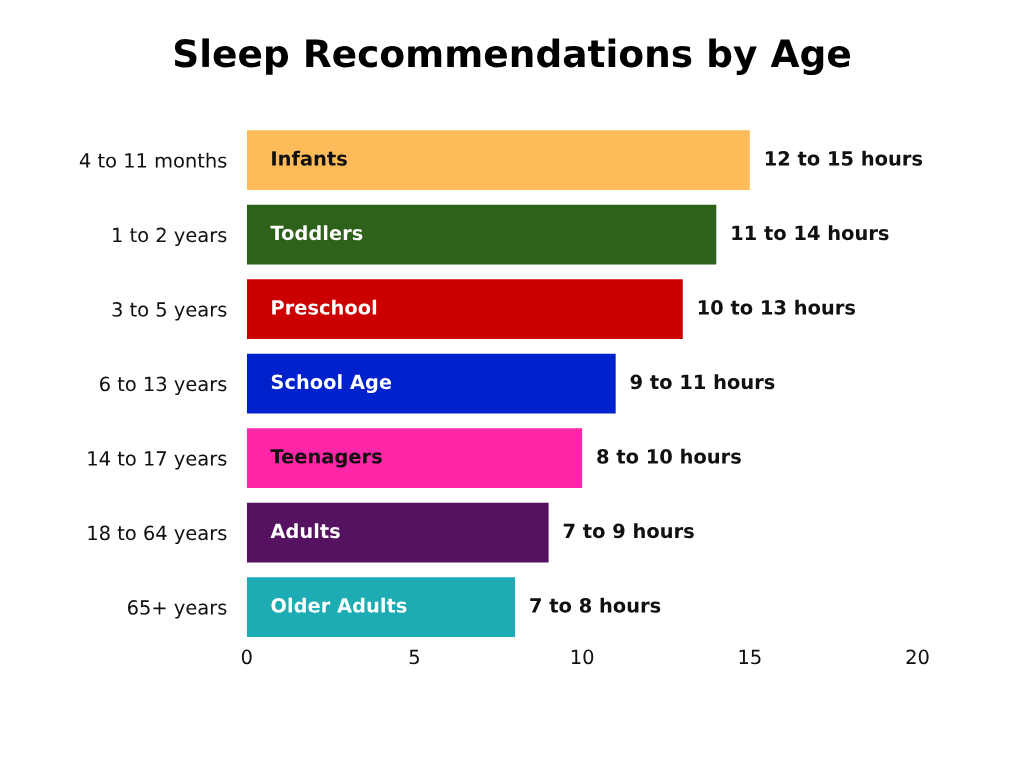 Image resolution: width=1024 pixels, height=768 pixels. I want to click on y-tick-label: 6 to 13 years, so click(163, 386).